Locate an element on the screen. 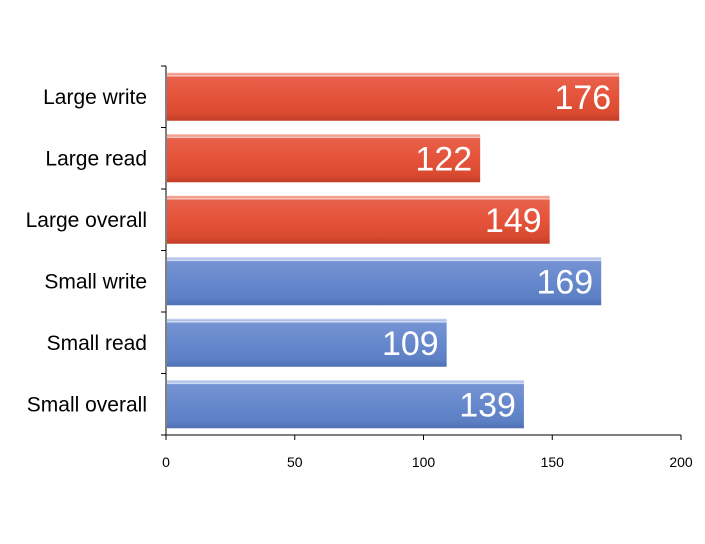 The image size is (705, 544). x-tick-label: 200 is located at coordinates (681, 462).